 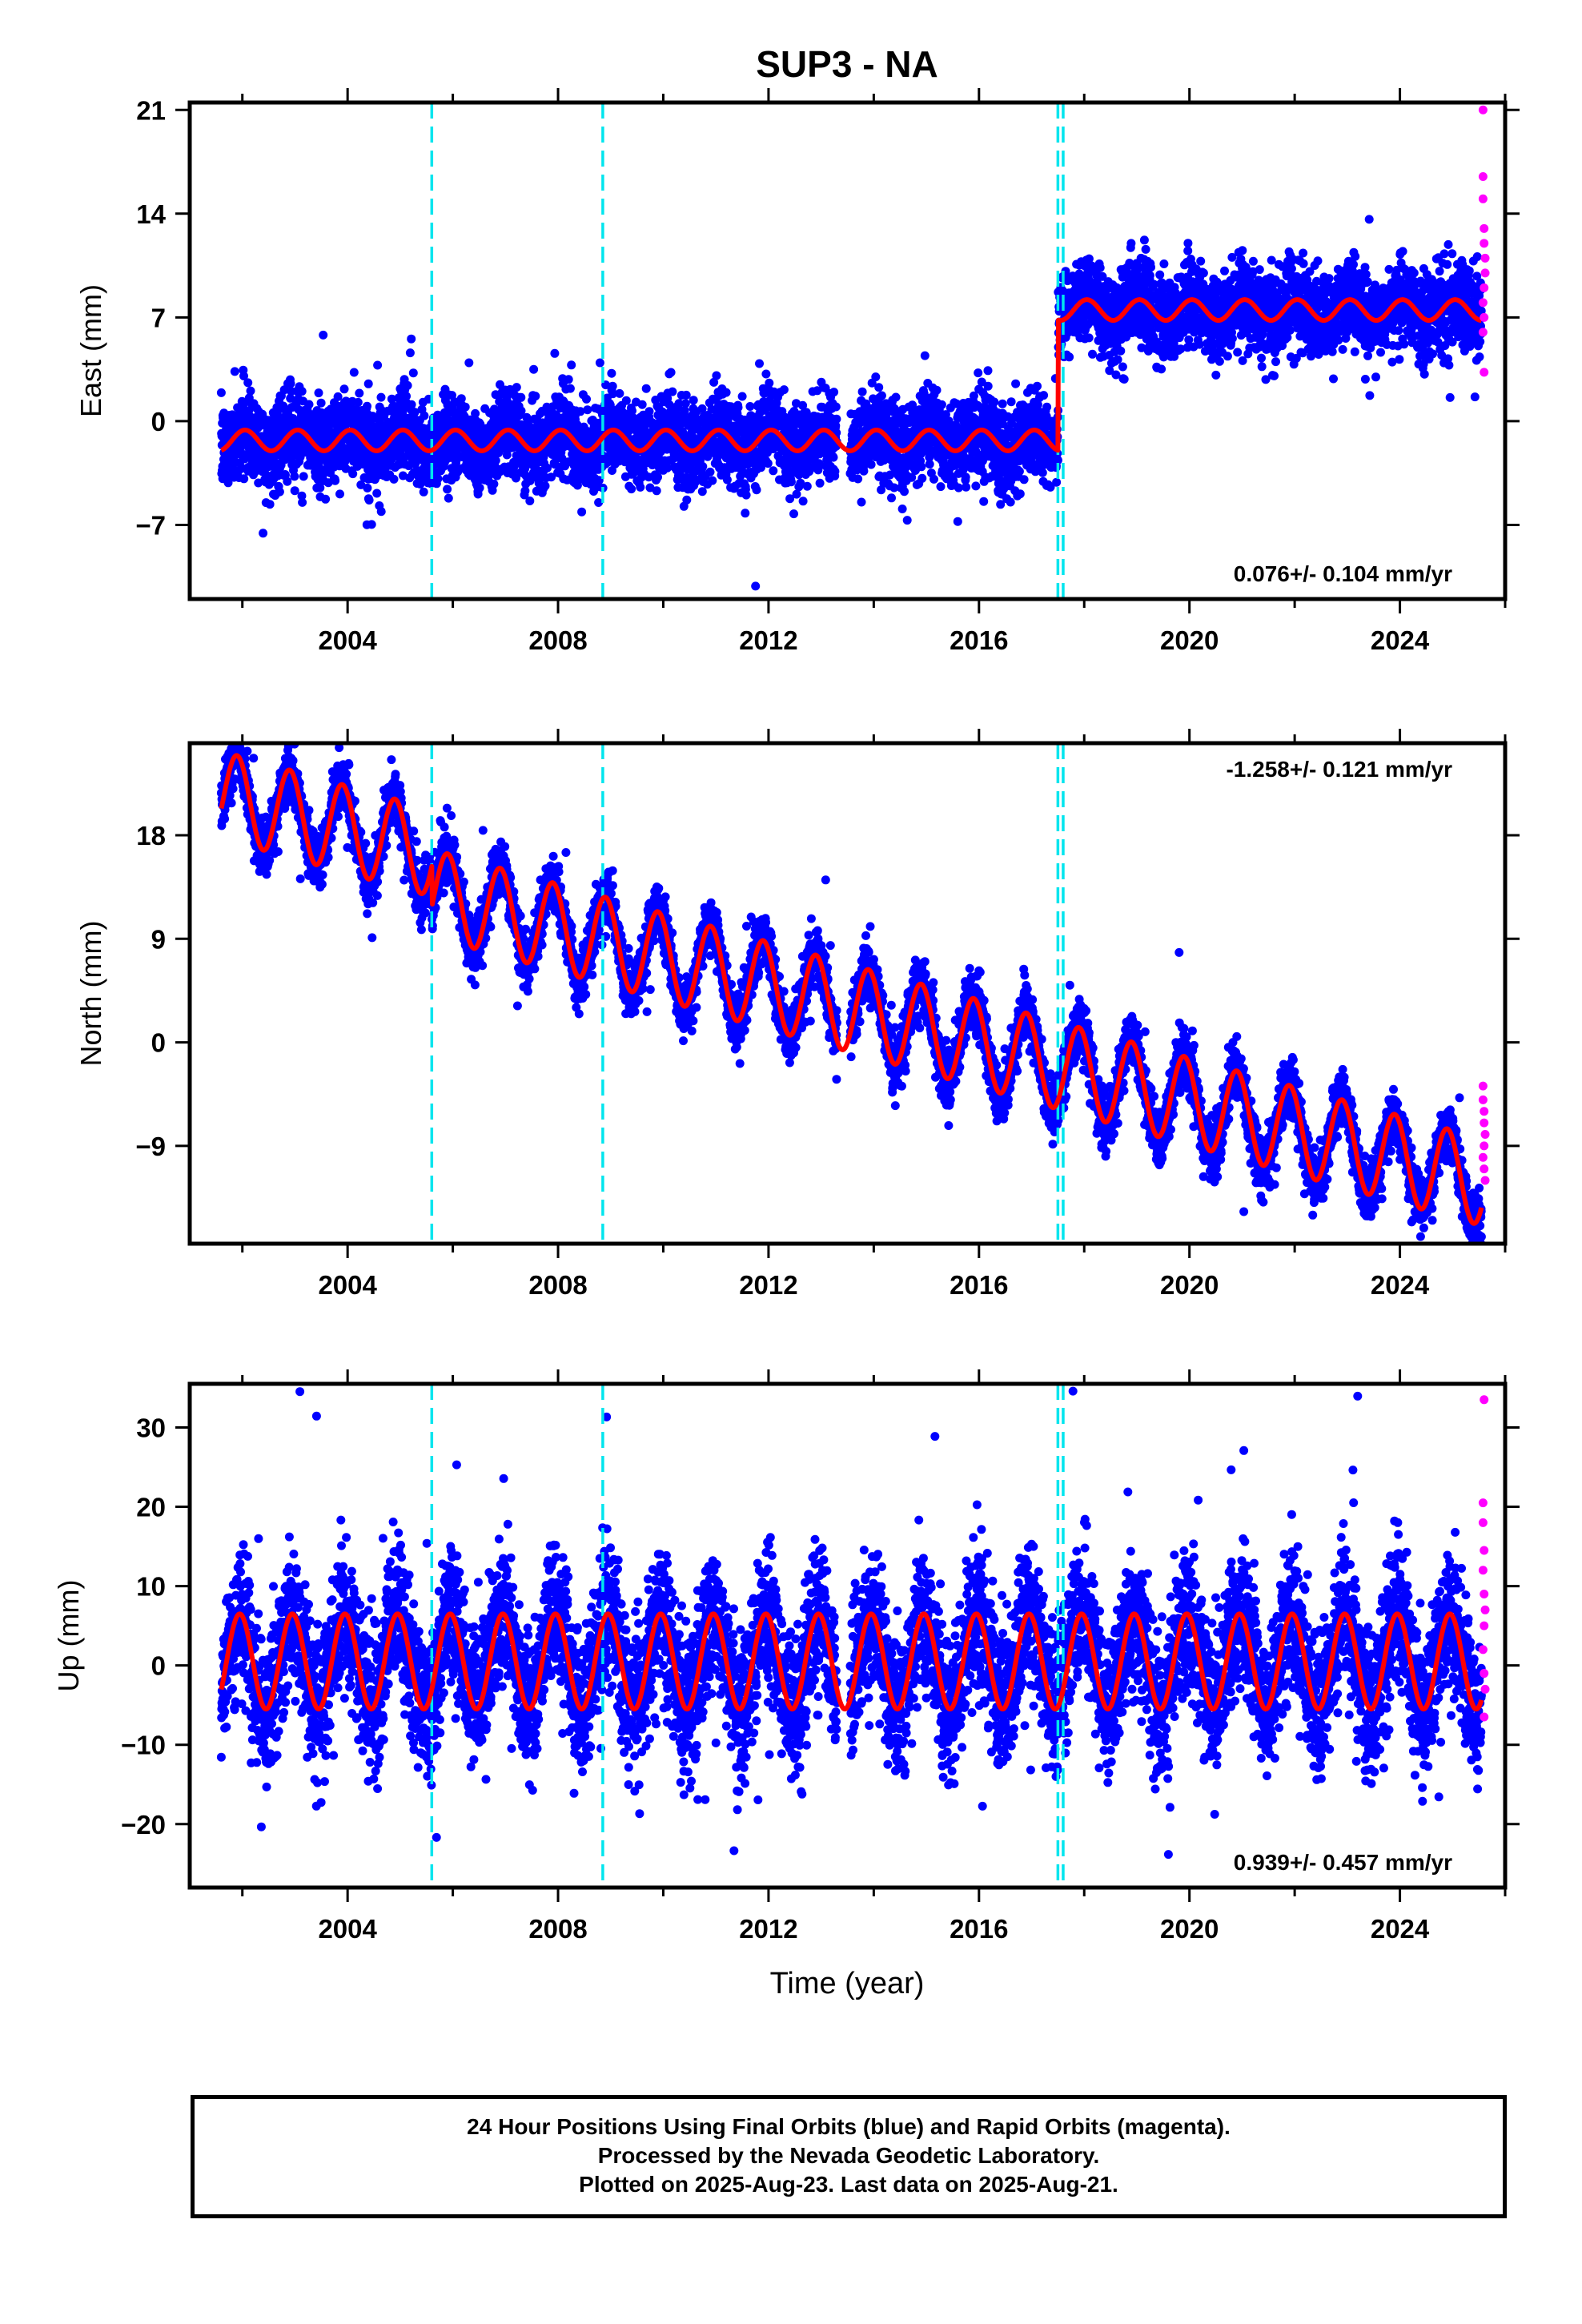 I want to click on east-final-points, so click(x=851, y=403).